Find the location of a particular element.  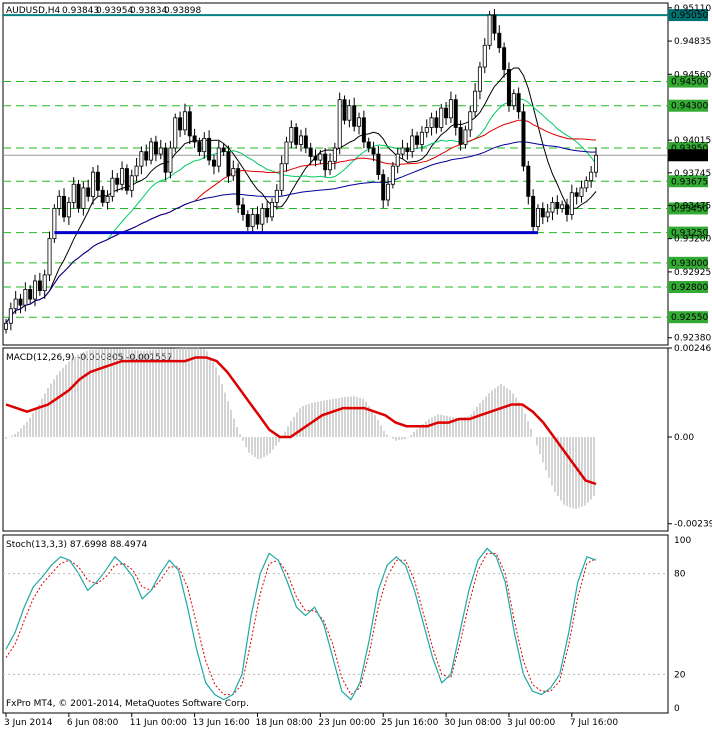

macd-signal-line is located at coordinates (301, 421).